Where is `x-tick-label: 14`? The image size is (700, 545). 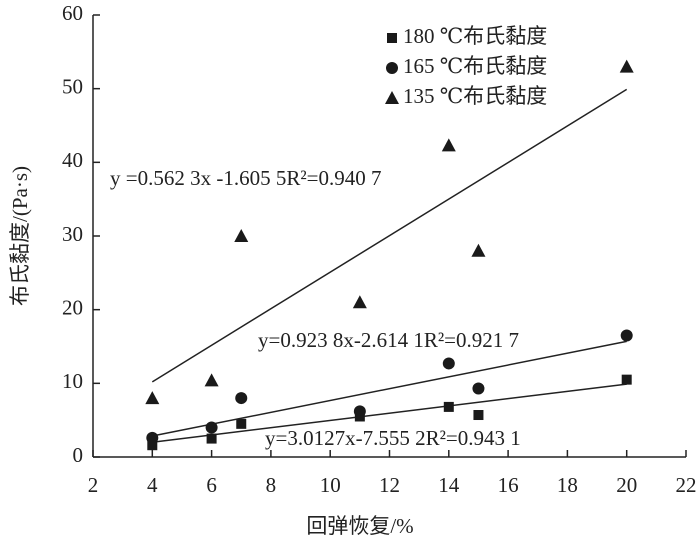
x-tick-label: 14 is located at coordinates (449, 485).